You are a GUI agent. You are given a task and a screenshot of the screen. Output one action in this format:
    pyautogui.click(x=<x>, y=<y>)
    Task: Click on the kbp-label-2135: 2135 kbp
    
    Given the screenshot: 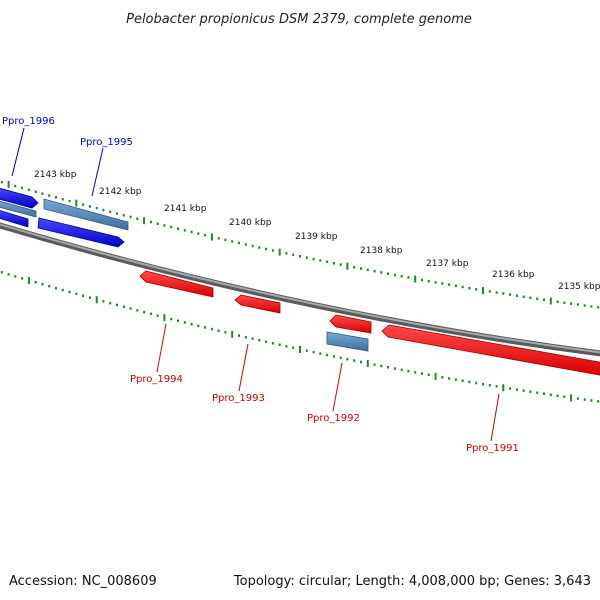 What is the action you would take?
    pyautogui.click(x=579, y=287)
    